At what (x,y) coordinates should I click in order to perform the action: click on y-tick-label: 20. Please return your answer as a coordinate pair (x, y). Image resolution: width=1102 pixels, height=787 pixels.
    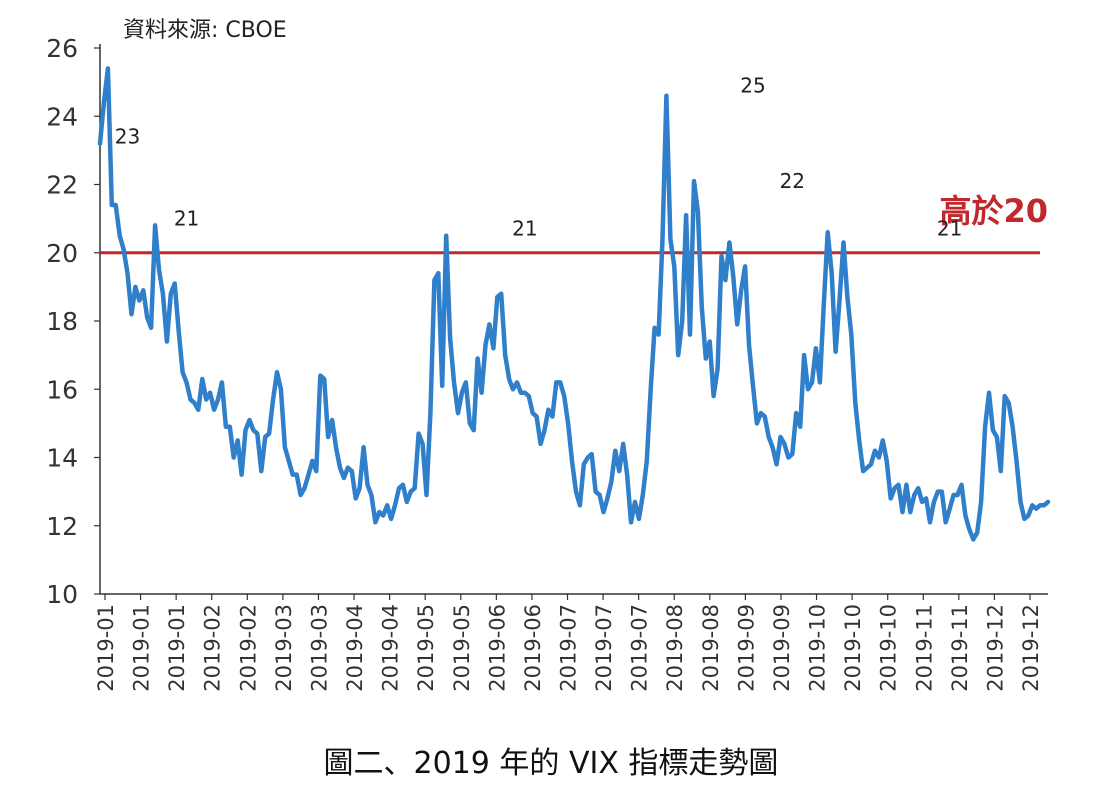
    Looking at the image, I should click on (62, 253).